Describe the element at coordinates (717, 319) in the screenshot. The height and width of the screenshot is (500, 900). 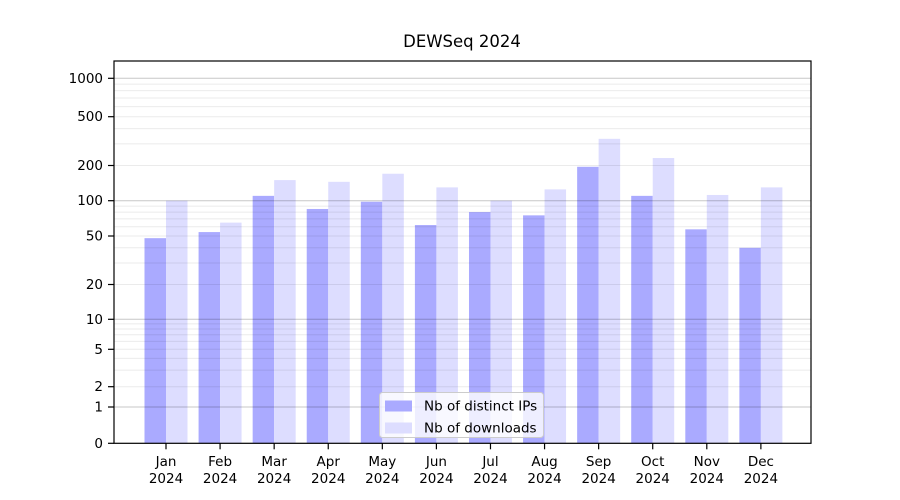
I see `bar-downloads-nov` at that location.